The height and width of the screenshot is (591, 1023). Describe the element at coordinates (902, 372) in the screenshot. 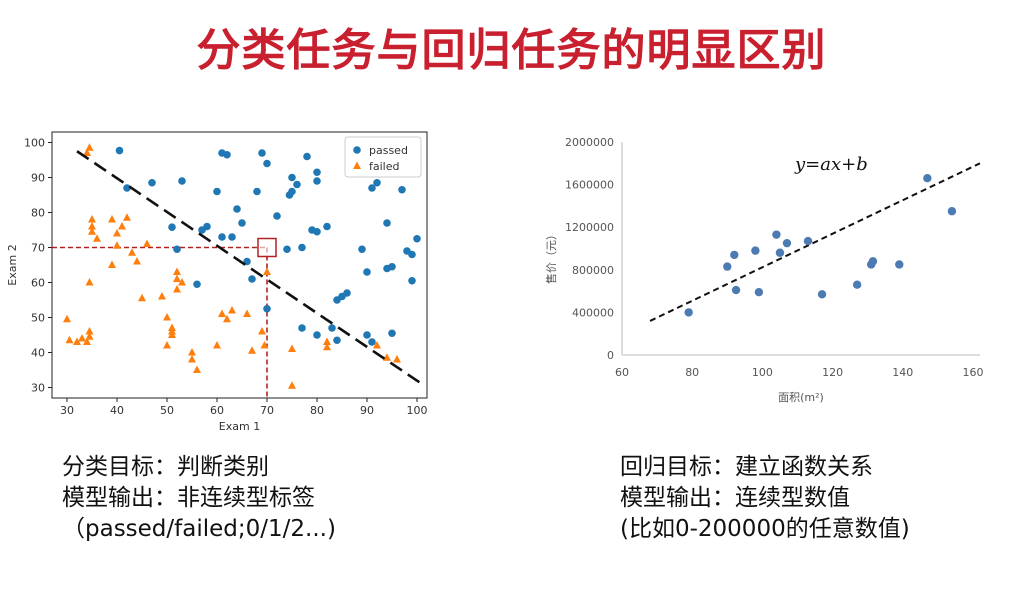

I see `x-tick-label: 140` at that location.